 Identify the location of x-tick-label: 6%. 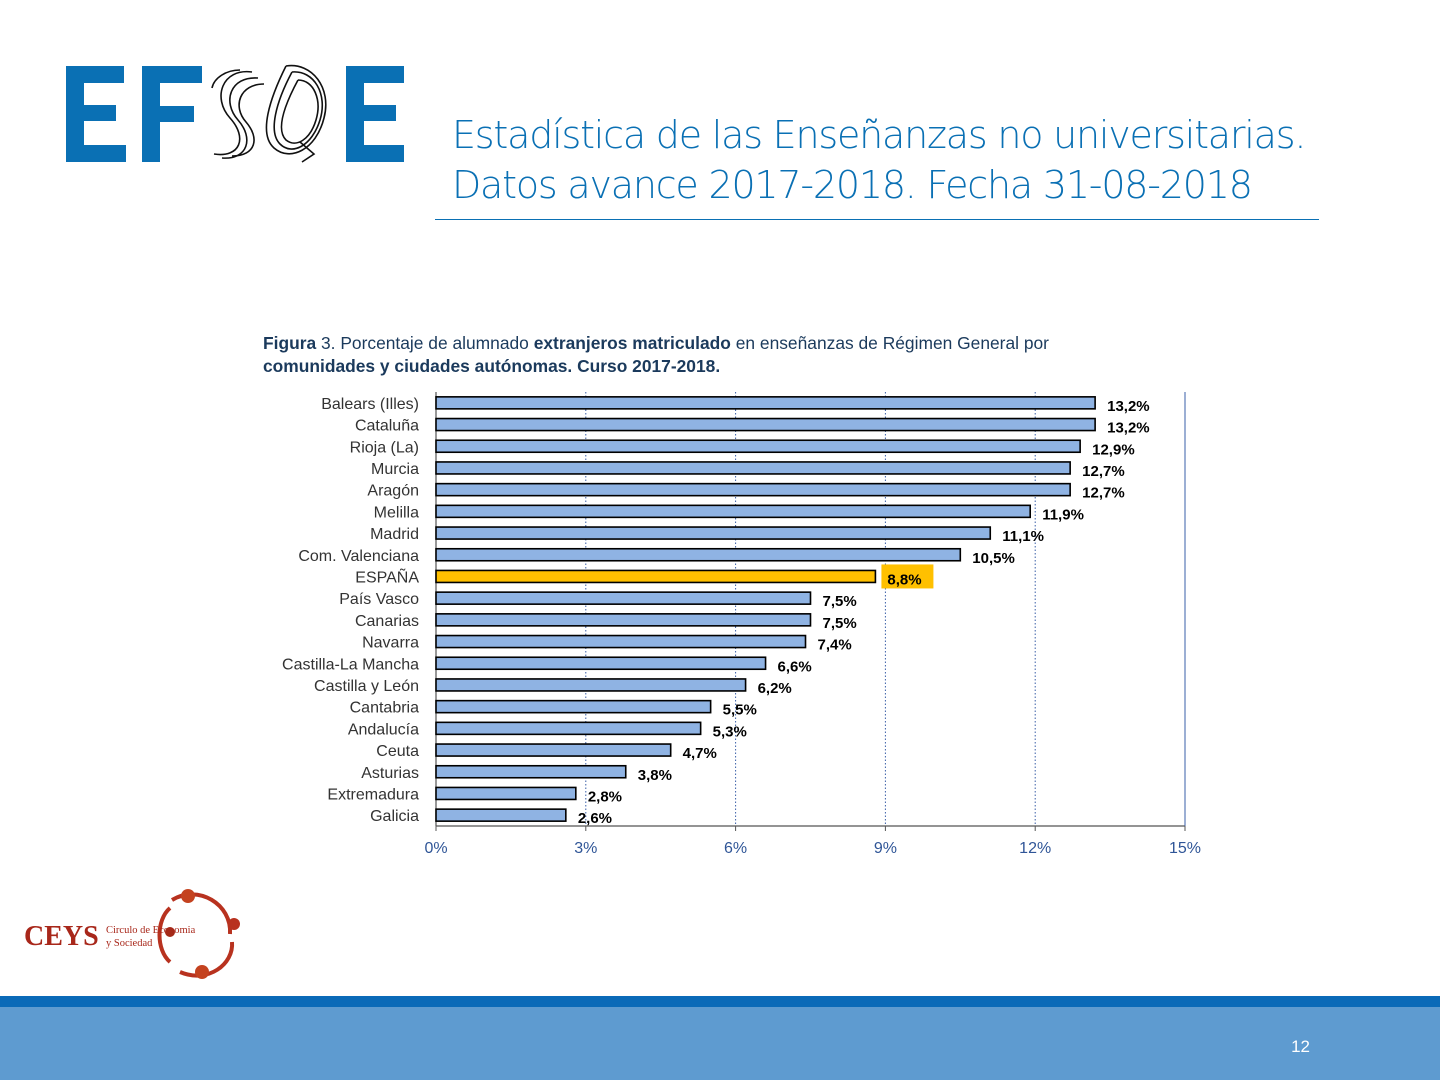
(735, 848).